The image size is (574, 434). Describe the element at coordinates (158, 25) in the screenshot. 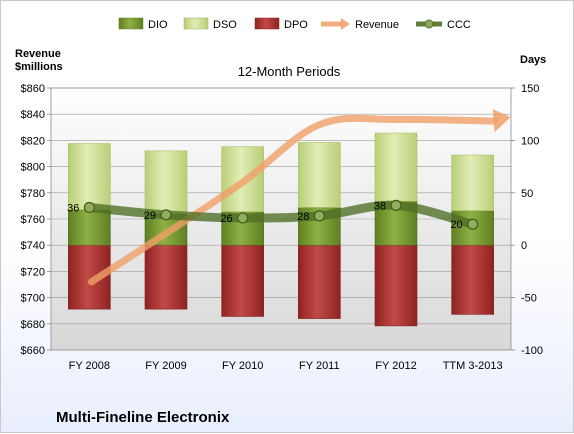

I see `legend-label-dio: DIO` at that location.